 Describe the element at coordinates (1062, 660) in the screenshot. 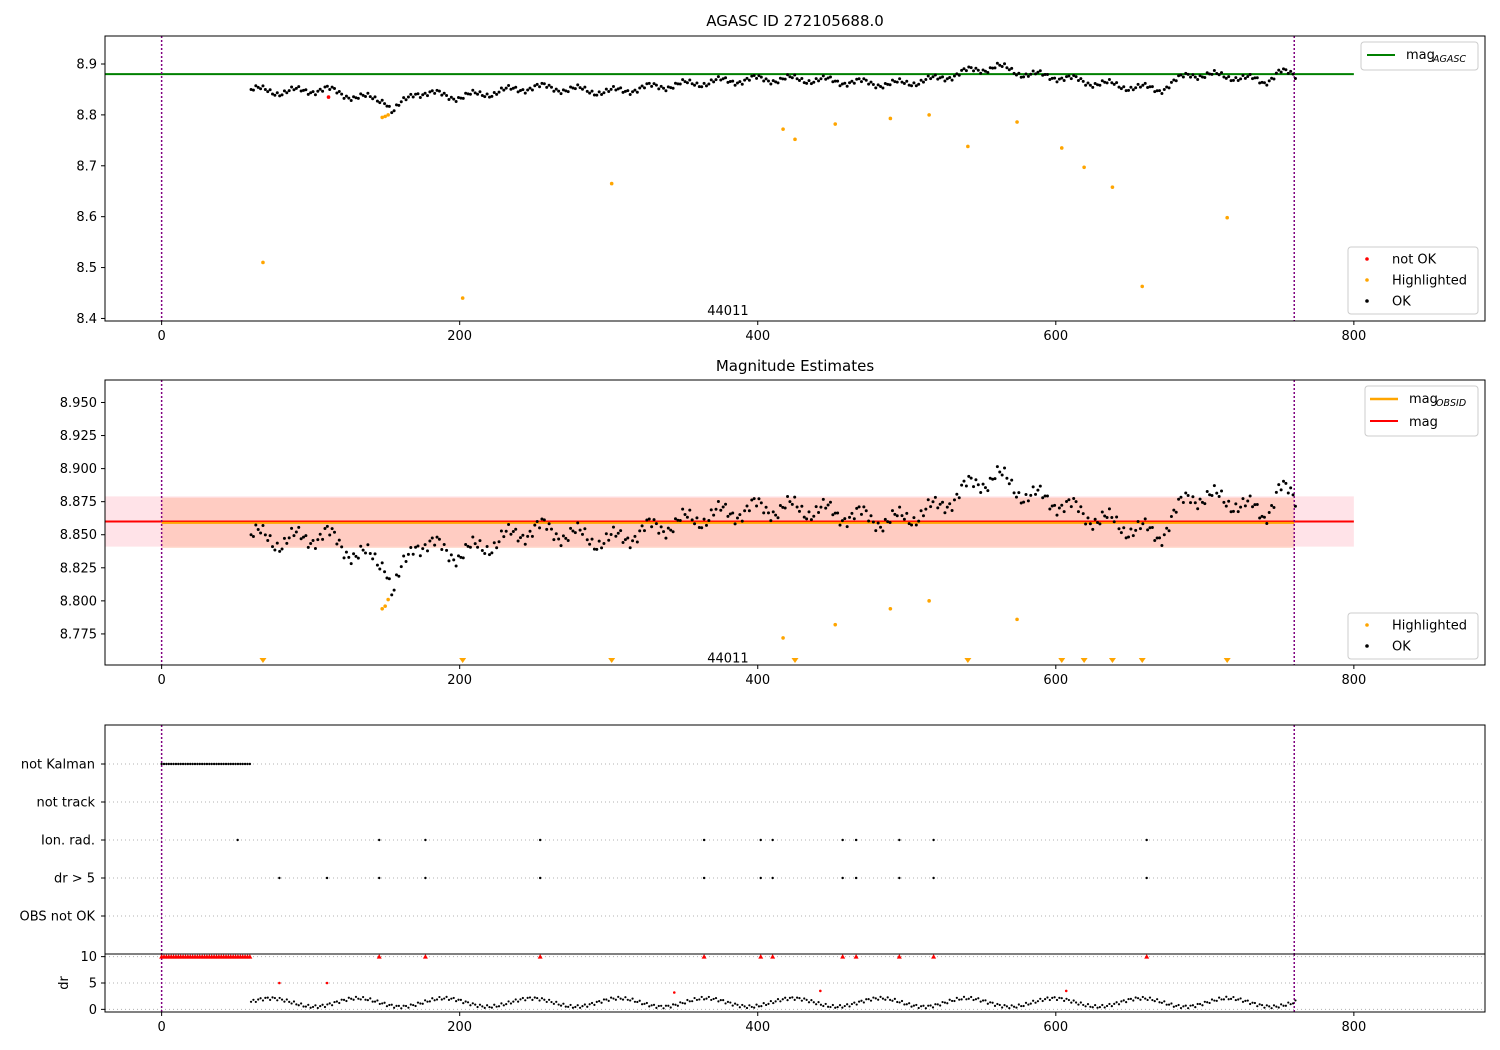

I see `offscale-marker` at that location.